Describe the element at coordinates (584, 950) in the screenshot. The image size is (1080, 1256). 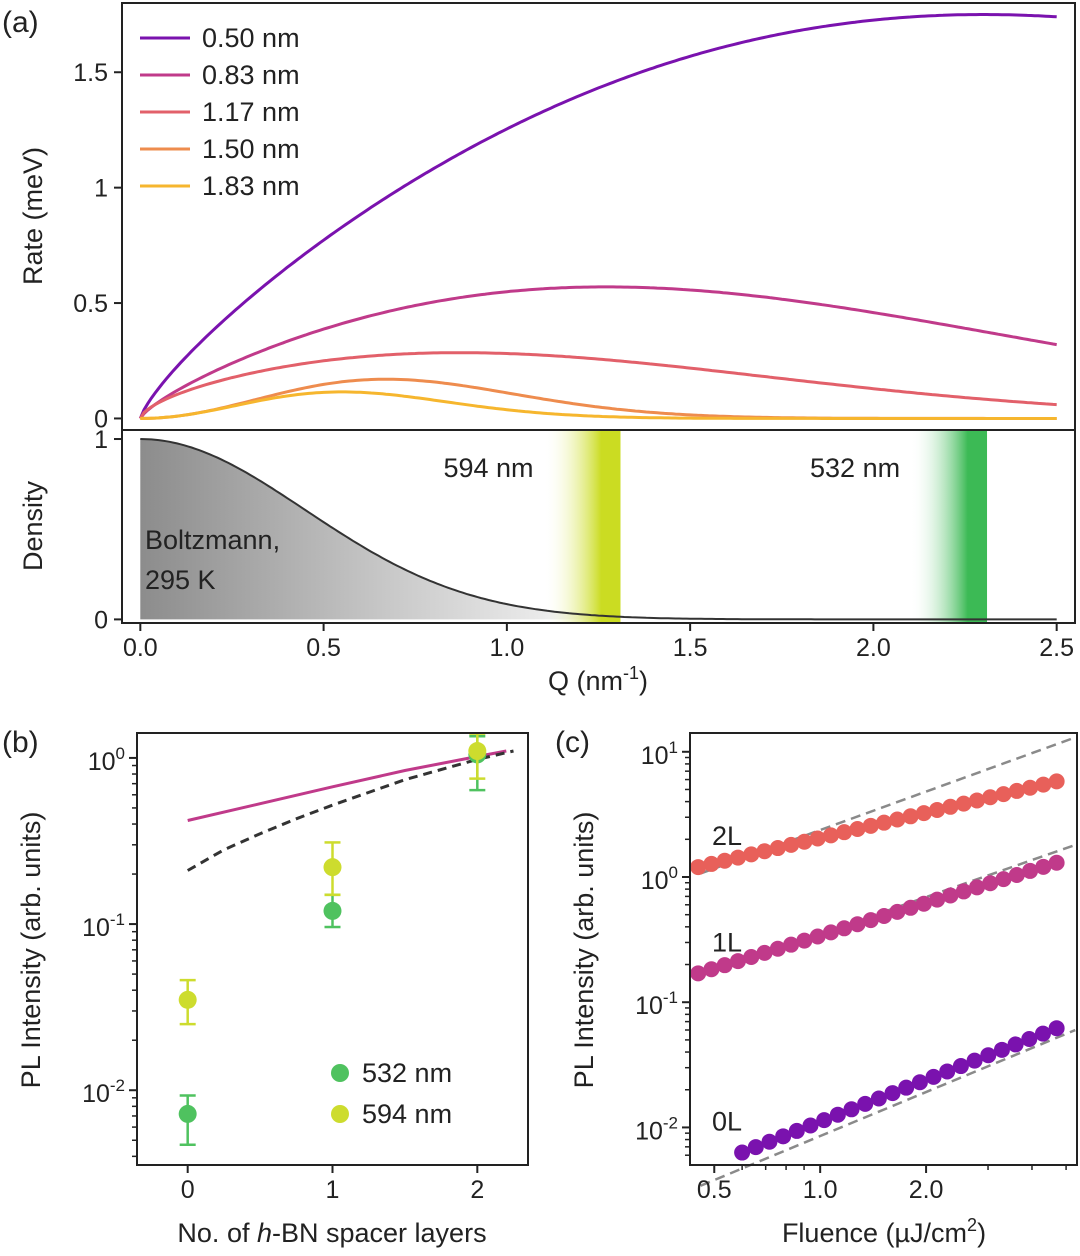
I see `fluence-ylabel: PL Intensity (arb. units)` at that location.